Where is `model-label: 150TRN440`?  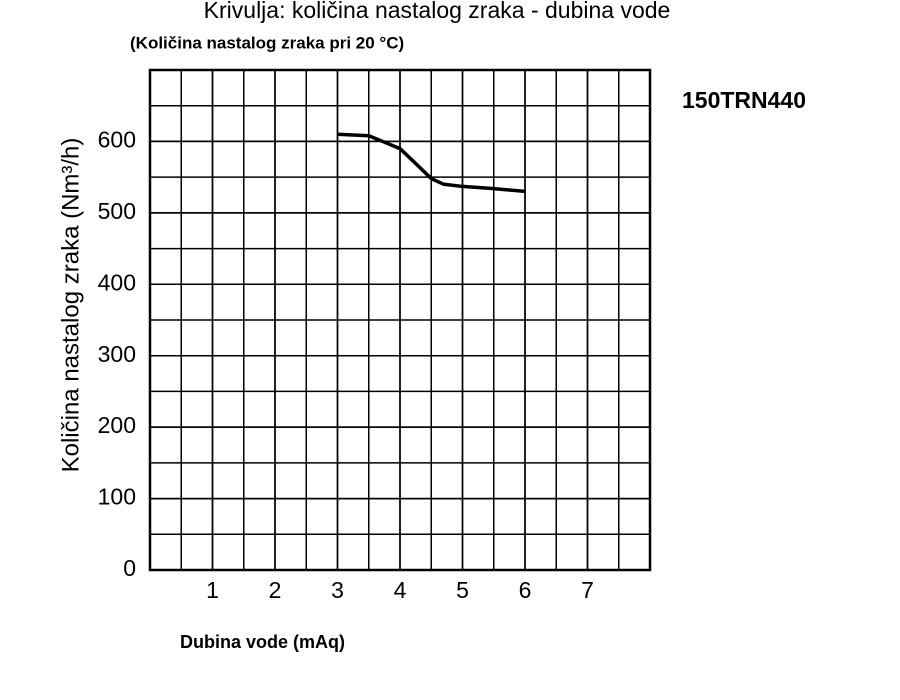
model-label: 150TRN440 is located at coordinates (744, 100).